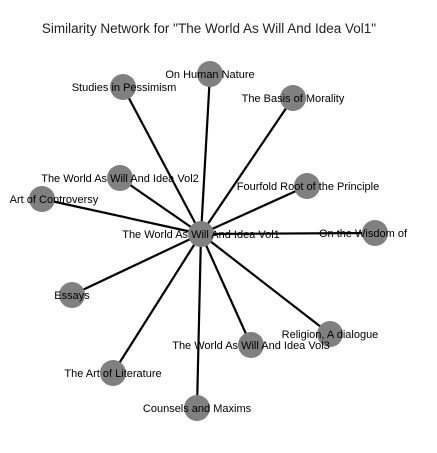 The height and width of the screenshot is (453, 437). I want to click on node-fourfold, so click(307, 186).